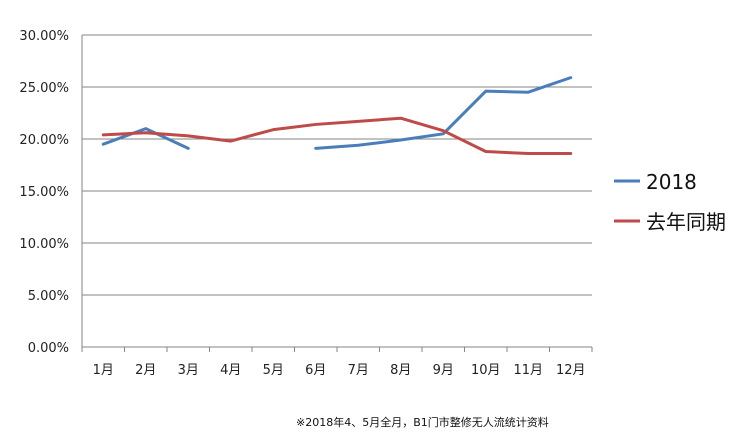 This screenshot has height=437, width=748. I want to click on x-tick-label: 6月, so click(315, 370).